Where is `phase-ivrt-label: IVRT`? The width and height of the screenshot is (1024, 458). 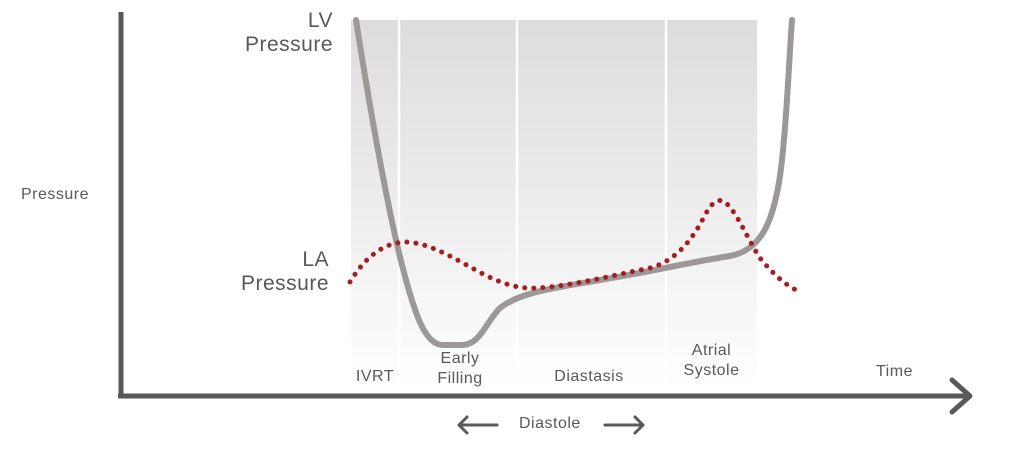 phase-ivrt-label: IVRT is located at coordinates (375, 376).